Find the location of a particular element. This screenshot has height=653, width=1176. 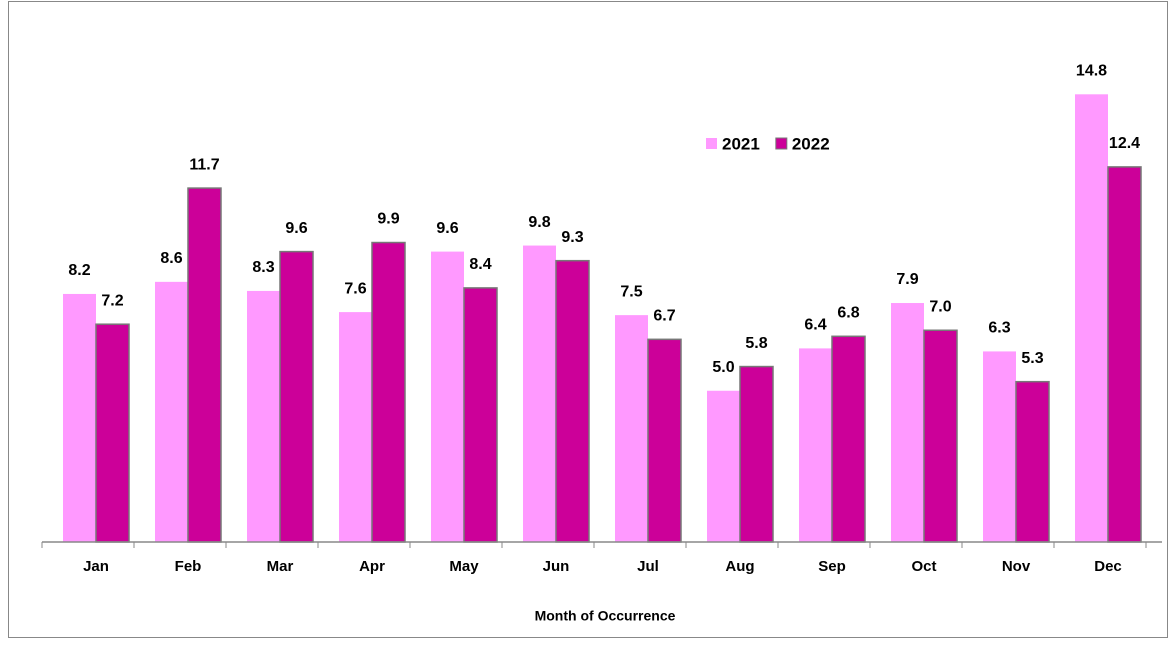

x-tick-label: May is located at coordinates (464, 566).